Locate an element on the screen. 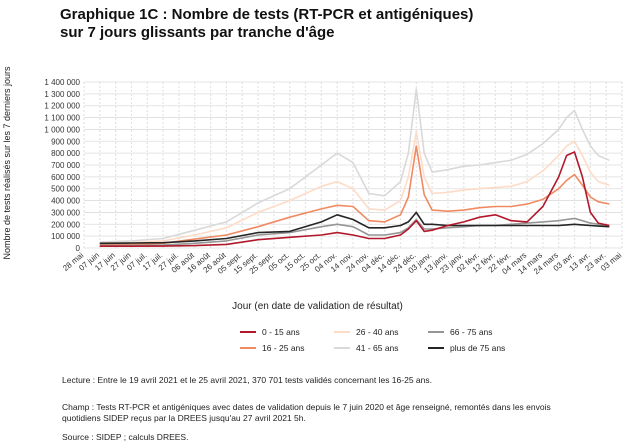  y-tick-label: 800 000 is located at coordinates (65, 153).